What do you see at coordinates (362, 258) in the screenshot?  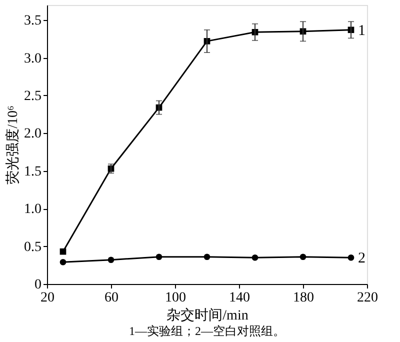 I see `series-label: 2` at bounding box center [362, 258].